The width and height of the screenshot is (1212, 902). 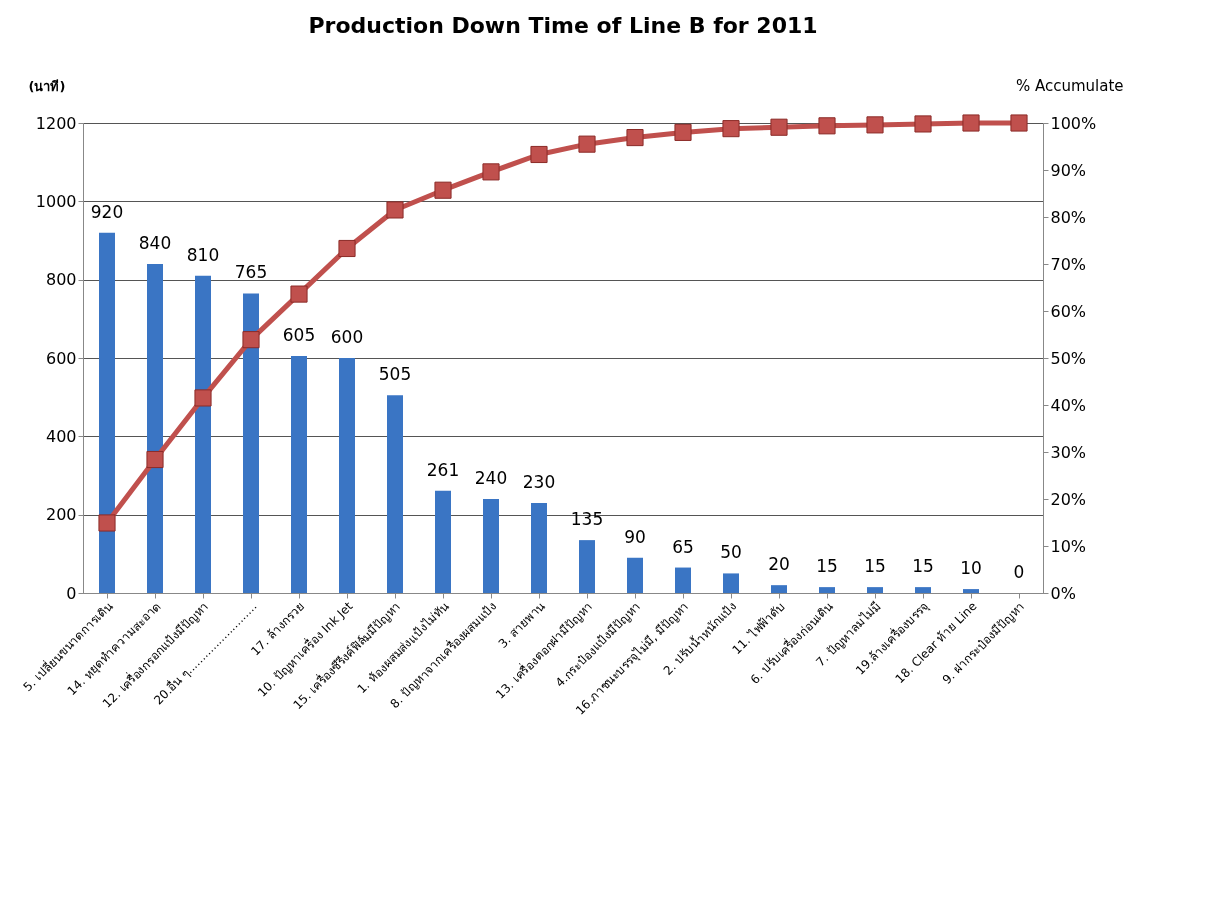 What do you see at coordinates (203, 254) in the screenshot?
I see `data-label: 810` at bounding box center [203, 254].